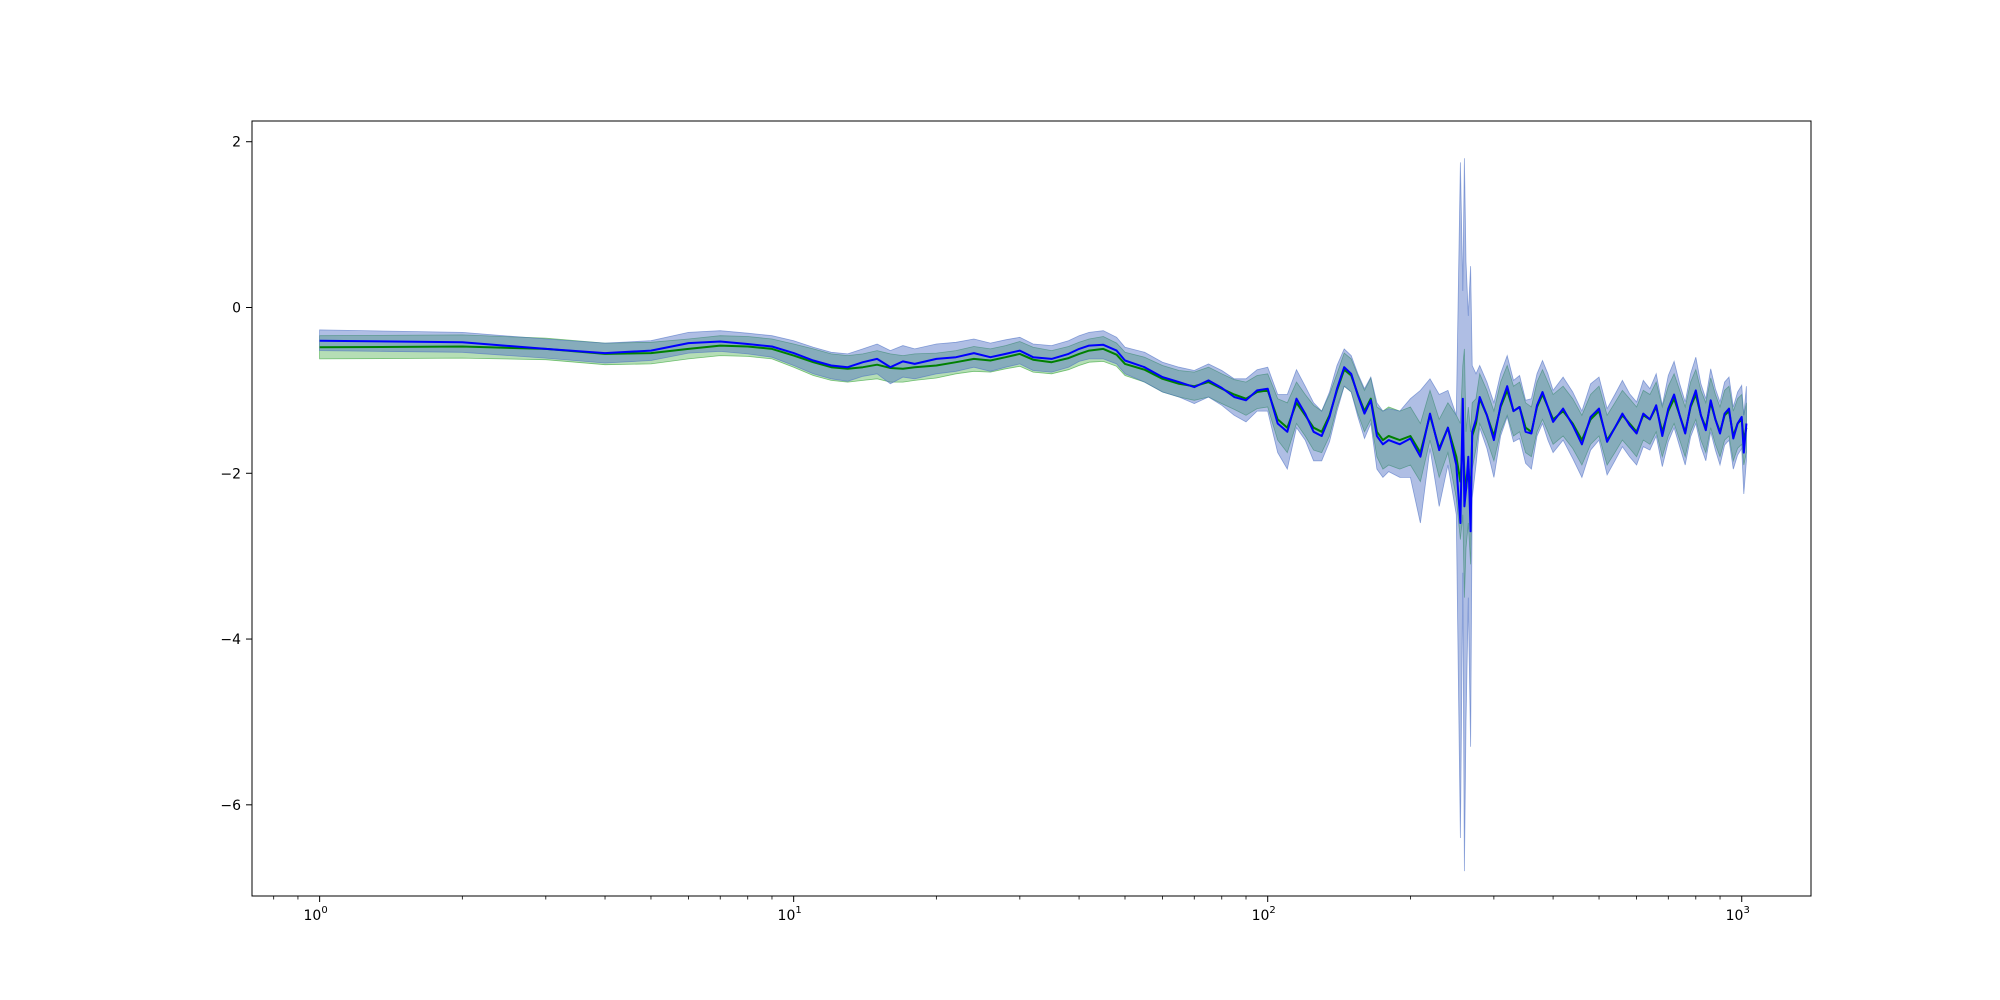 The height and width of the screenshot is (1000, 2000). What do you see at coordinates (790, 914) in the screenshot?
I see `x-tick-label: 10¹` at bounding box center [790, 914].